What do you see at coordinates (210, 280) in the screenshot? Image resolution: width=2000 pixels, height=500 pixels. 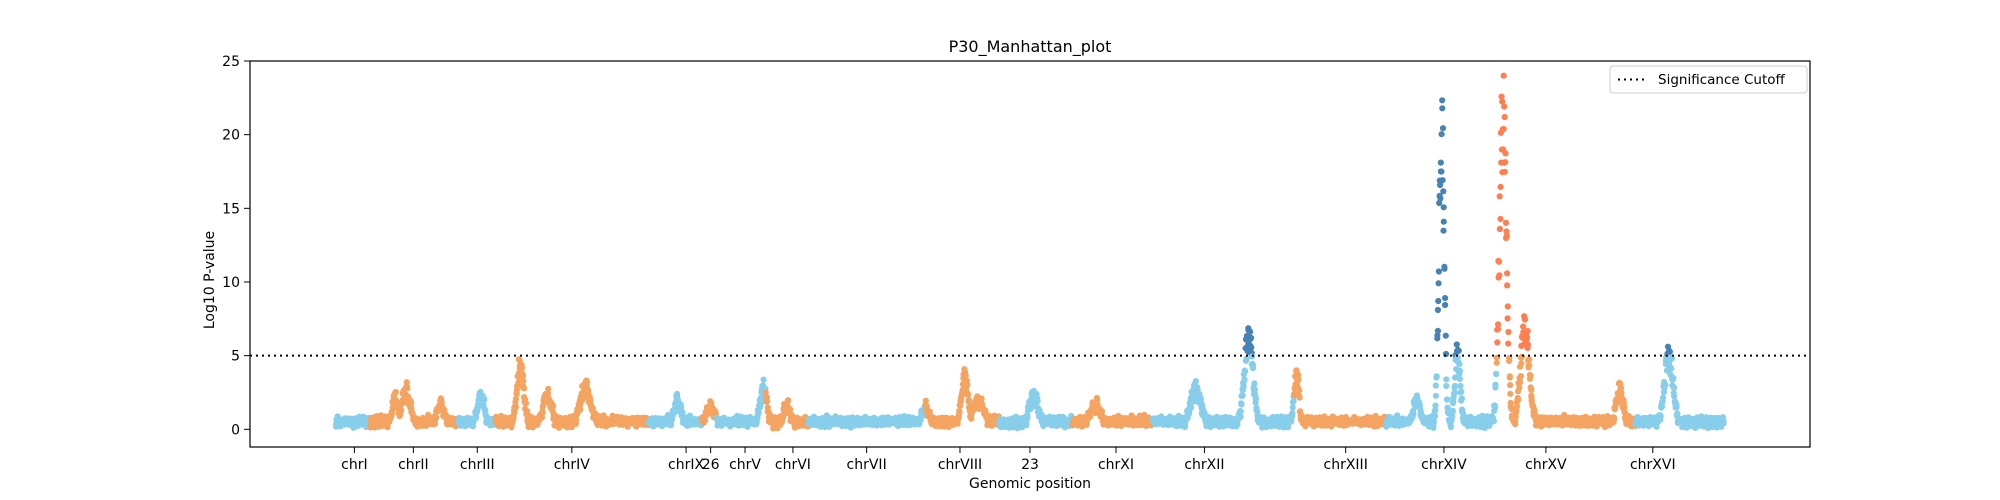 I see `y-axis-title: Log10 P-value` at bounding box center [210, 280].